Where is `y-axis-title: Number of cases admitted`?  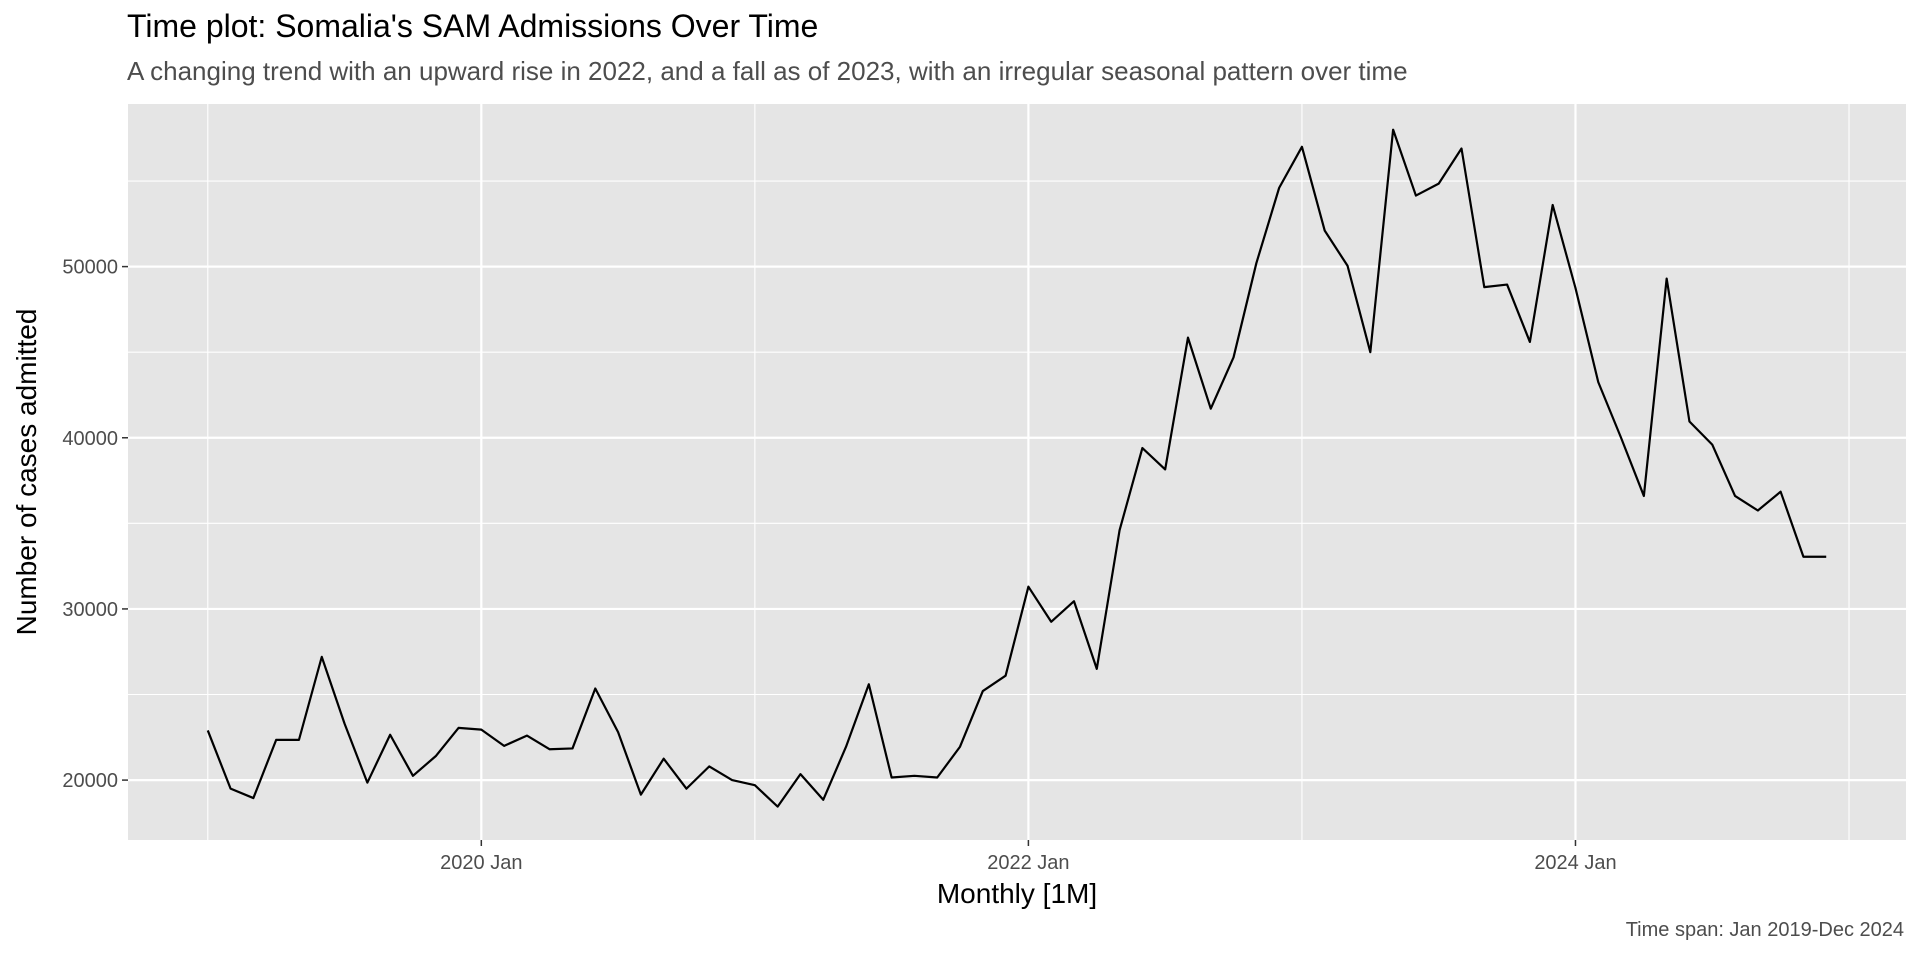 y-axis-title: Number of cases admitted is located at coordinates (26, 472).